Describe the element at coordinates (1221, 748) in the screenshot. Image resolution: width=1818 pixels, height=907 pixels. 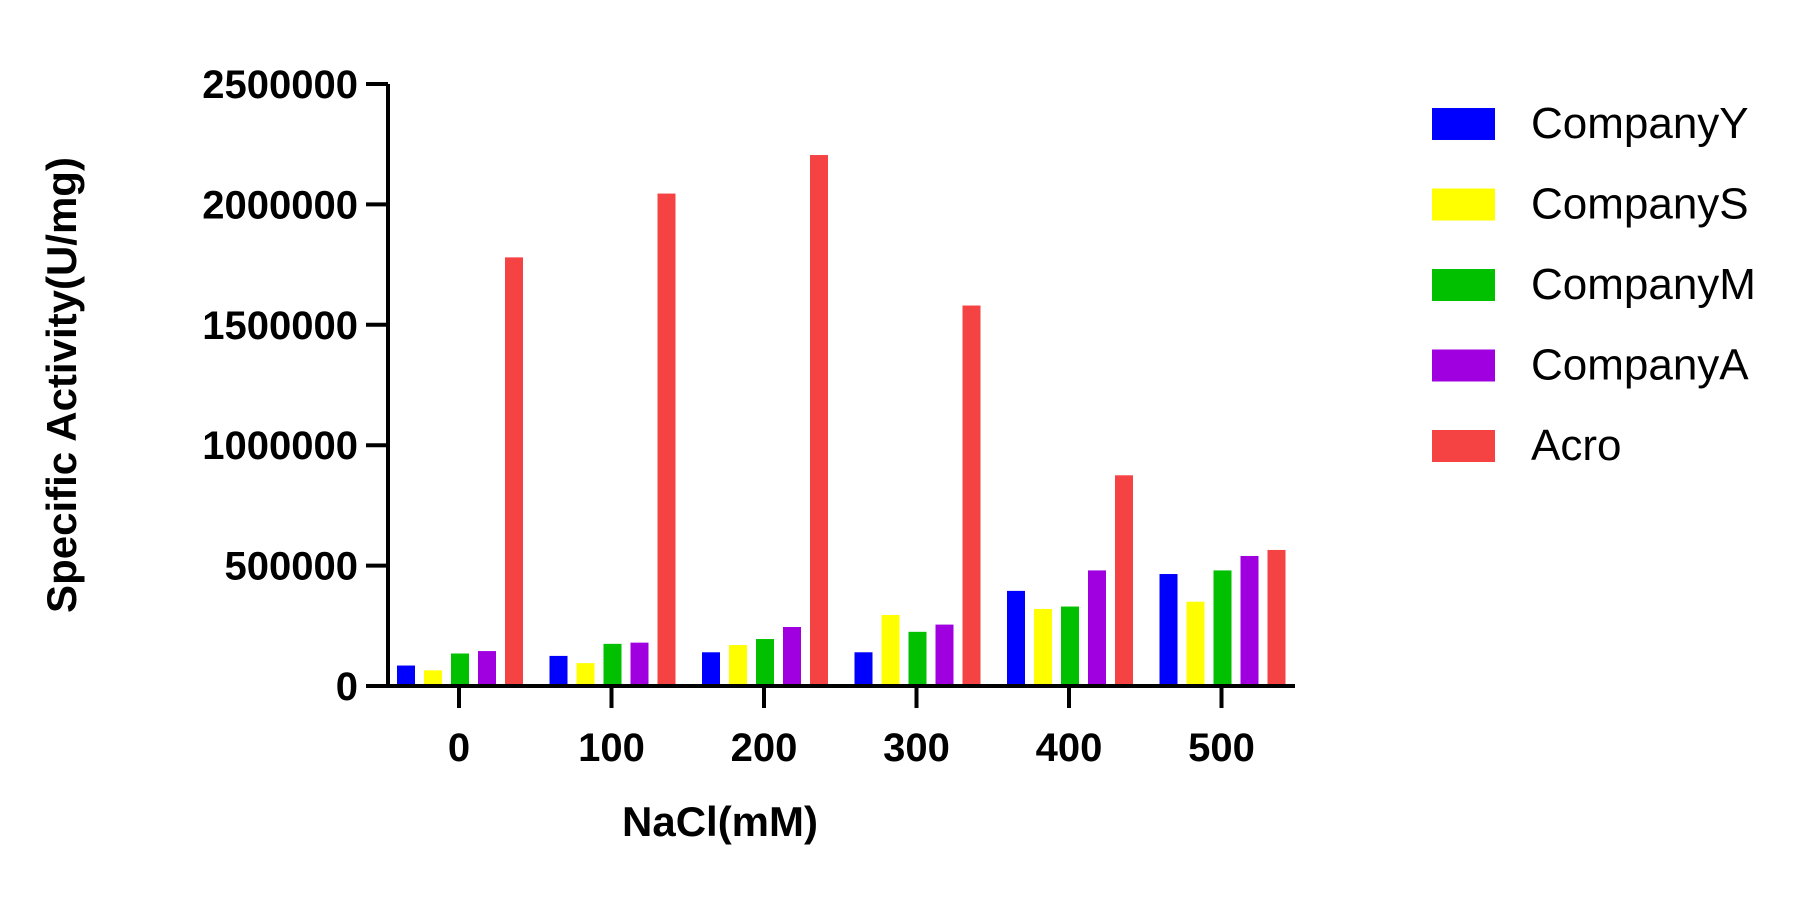
I see `x-tick-label: 500` at that location.